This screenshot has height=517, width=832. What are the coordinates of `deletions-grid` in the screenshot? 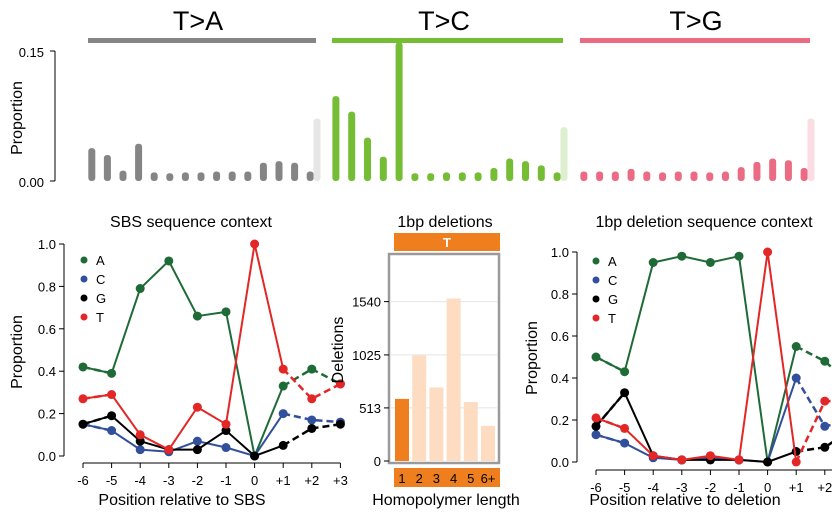 It's located at (444, 355).